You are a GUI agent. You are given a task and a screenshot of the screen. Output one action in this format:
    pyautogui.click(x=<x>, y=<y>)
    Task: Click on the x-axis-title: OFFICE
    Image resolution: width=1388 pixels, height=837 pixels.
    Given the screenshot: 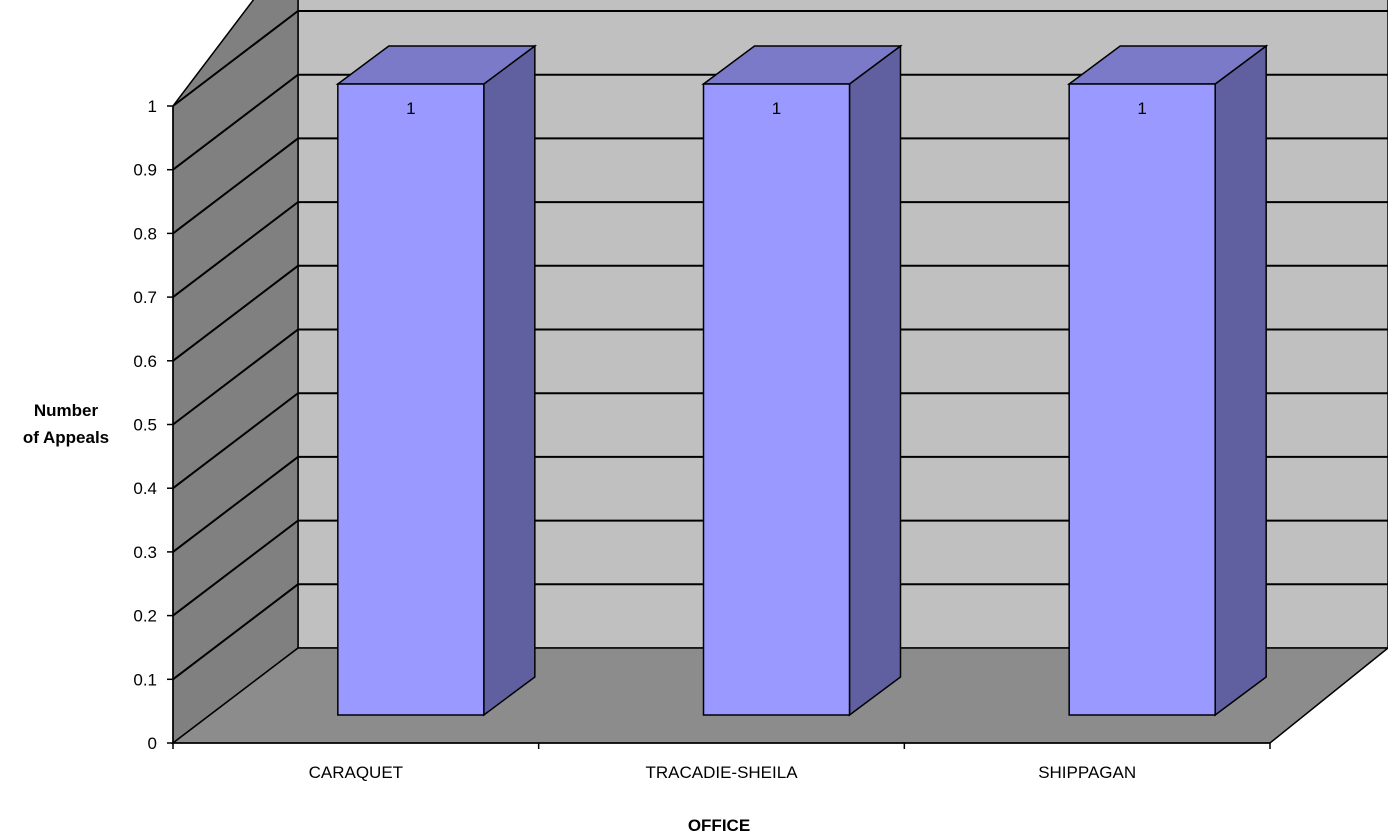 What is the action you would take?
    pyautogui.click(x=719, y=825)
    